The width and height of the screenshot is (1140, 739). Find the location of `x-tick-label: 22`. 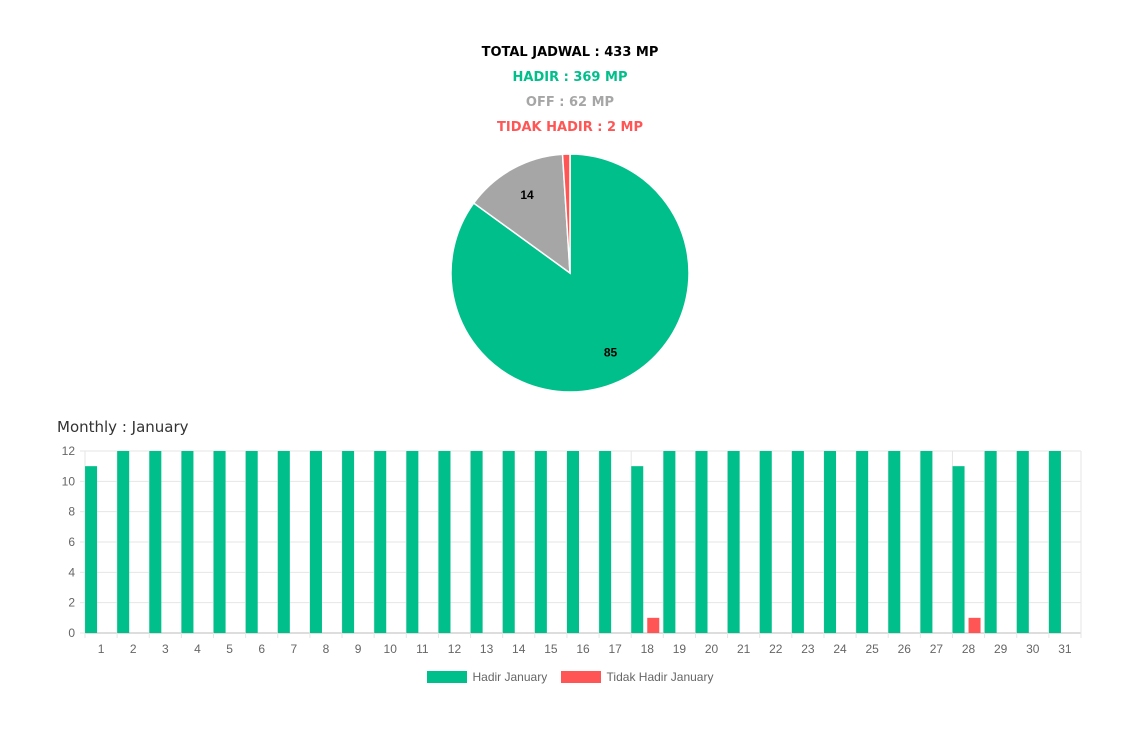

x-tick-label: 22 is located at coordinates (776, 649).